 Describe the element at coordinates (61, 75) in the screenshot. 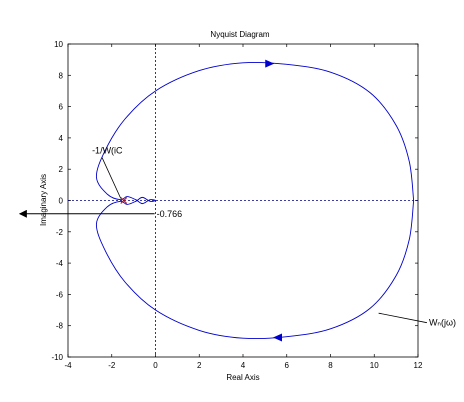

I see `y-tick-label: 8` at that location.